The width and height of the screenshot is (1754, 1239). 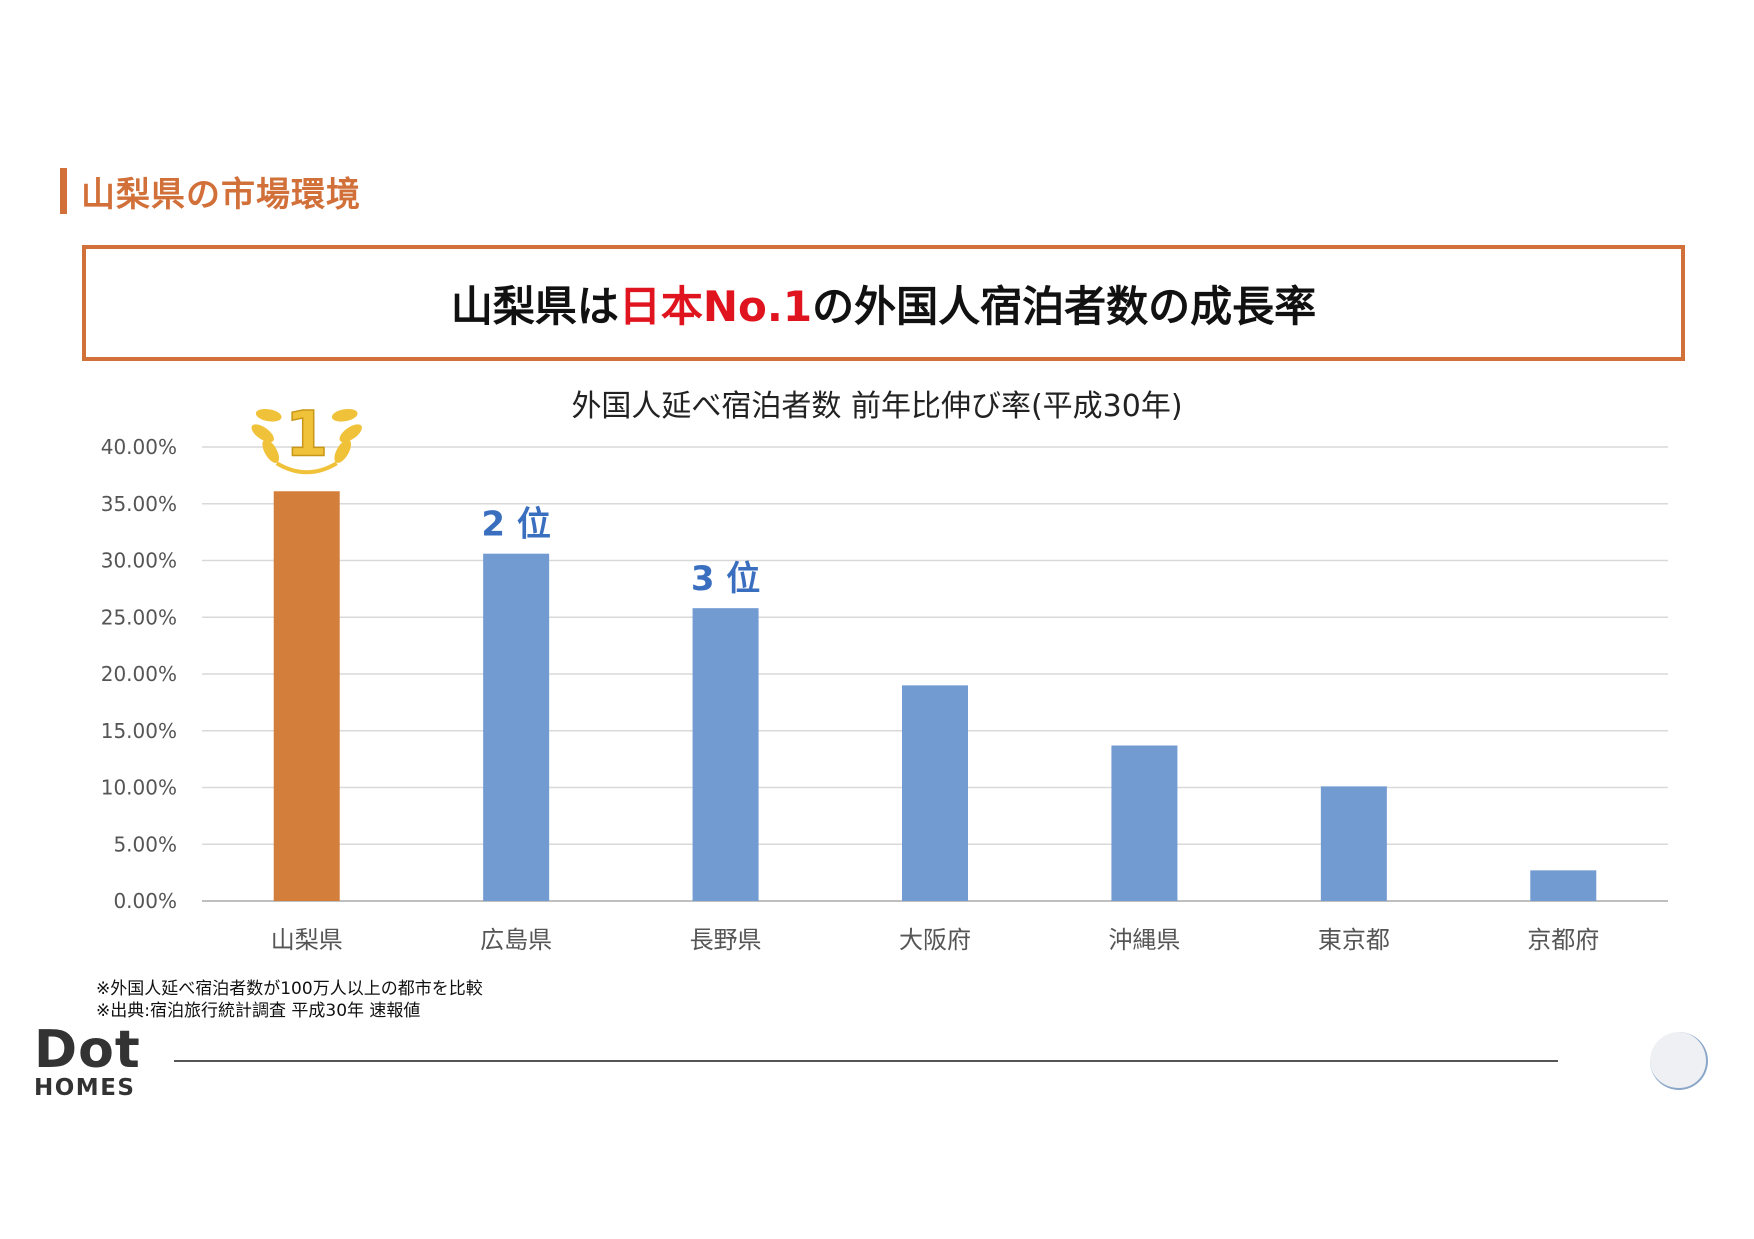 I want to click on headline-accent: 日本No.1, so click(x=715, y=306).